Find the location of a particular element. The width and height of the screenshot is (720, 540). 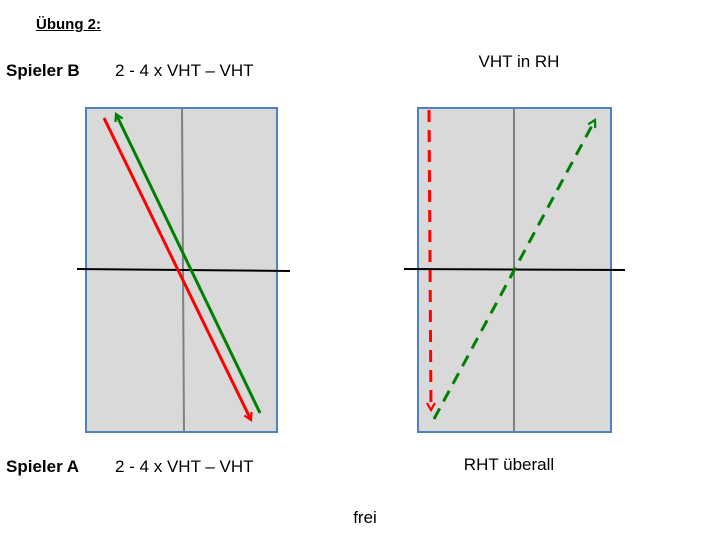

left-table-net is located at coordinates (183, 270).